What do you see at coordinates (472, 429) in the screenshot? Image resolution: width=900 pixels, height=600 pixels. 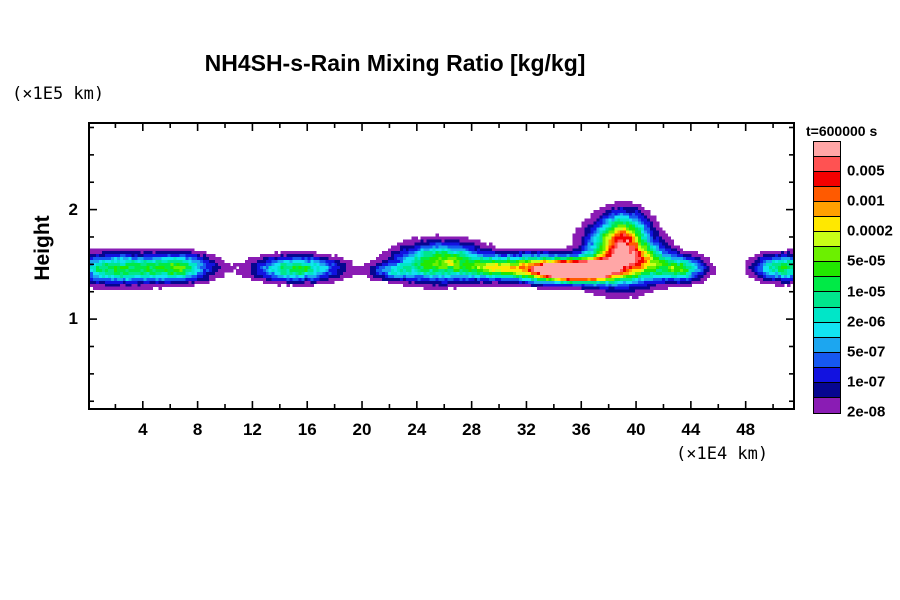 I see `x-tick-label: 28` at bounding box center [472, 429].